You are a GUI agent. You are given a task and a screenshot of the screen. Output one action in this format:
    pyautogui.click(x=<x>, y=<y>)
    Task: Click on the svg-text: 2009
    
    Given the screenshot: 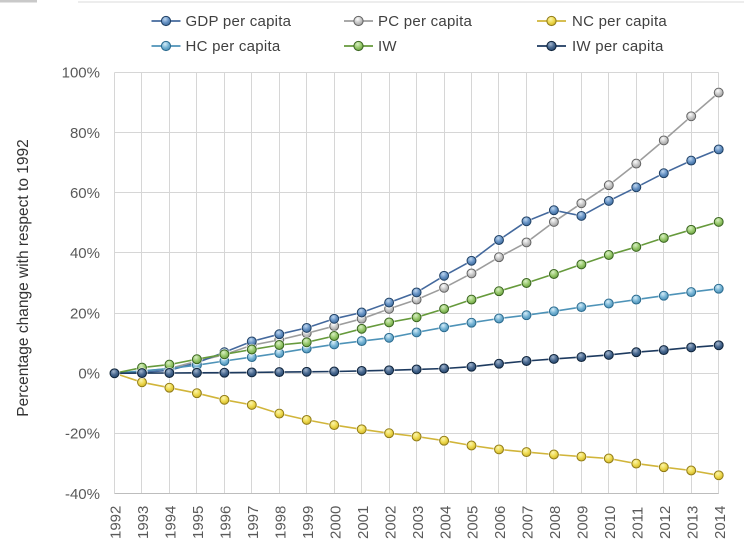 What is the action you would take?
    pyautogui.click(x=583, y=522)
    